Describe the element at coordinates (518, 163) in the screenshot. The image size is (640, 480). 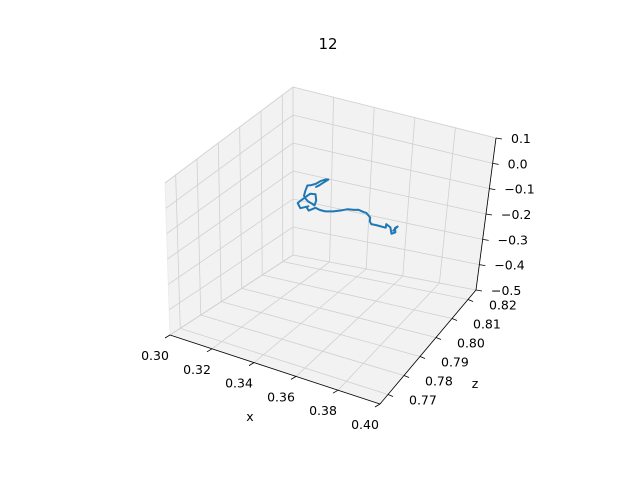
I see `z-tick-label-1: 0.0` at that location.